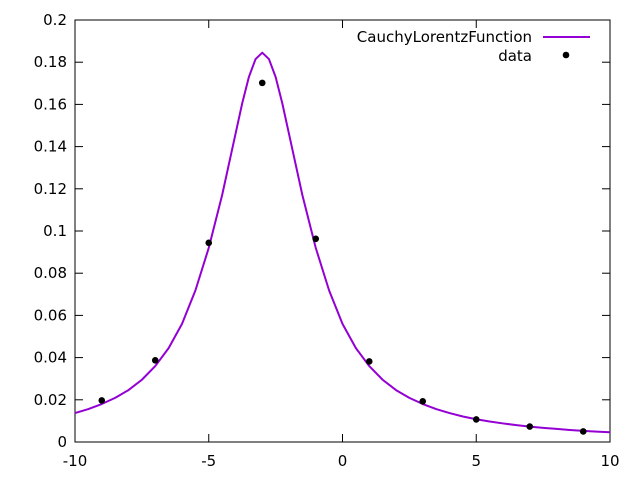 Image resolution: width=640 pixels, height=480 pixels. What do you see at coordinates (55, 231) in the screenshot?
I see `y-tick-label-5: 0.1` at bounding box center [55, 231].